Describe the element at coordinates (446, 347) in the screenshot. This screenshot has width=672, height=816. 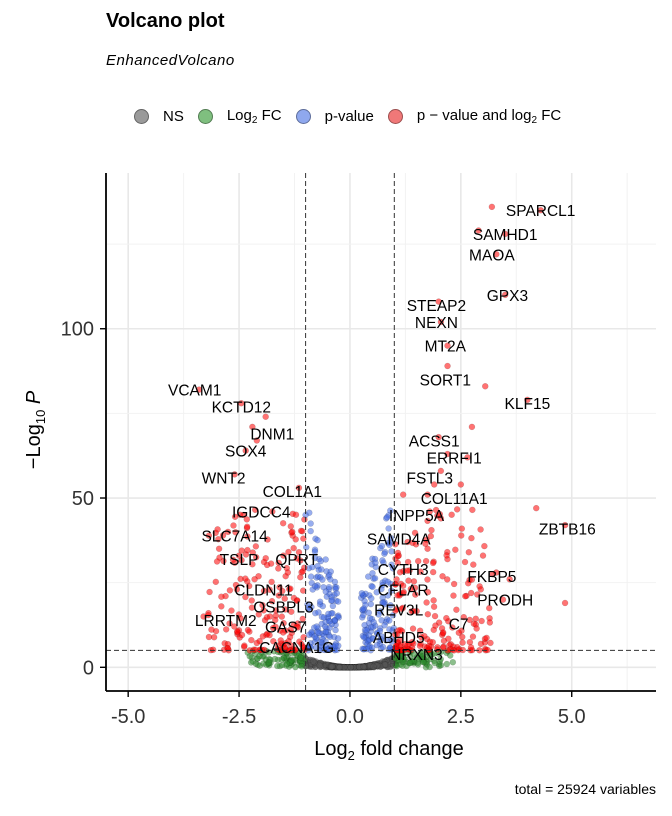
I see `gene-label: MT2A` at that location.